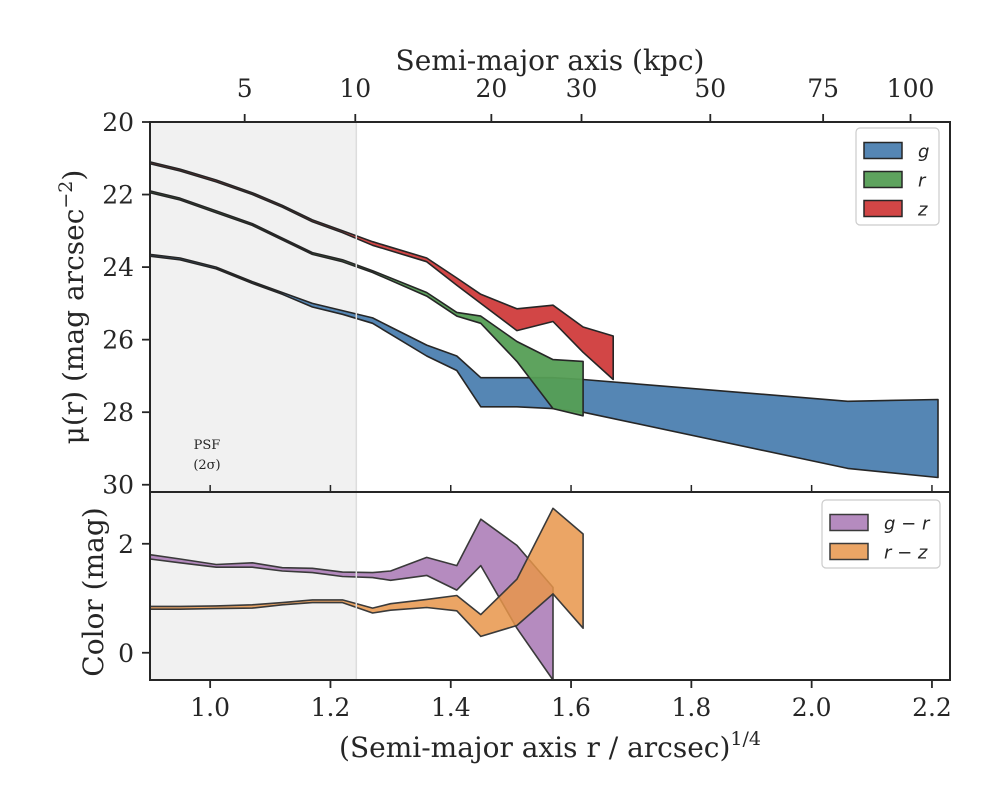 The height and width of the screenshot is (800, 1000). I want to click on mu-legend-label-2: z, so click(922, 210).